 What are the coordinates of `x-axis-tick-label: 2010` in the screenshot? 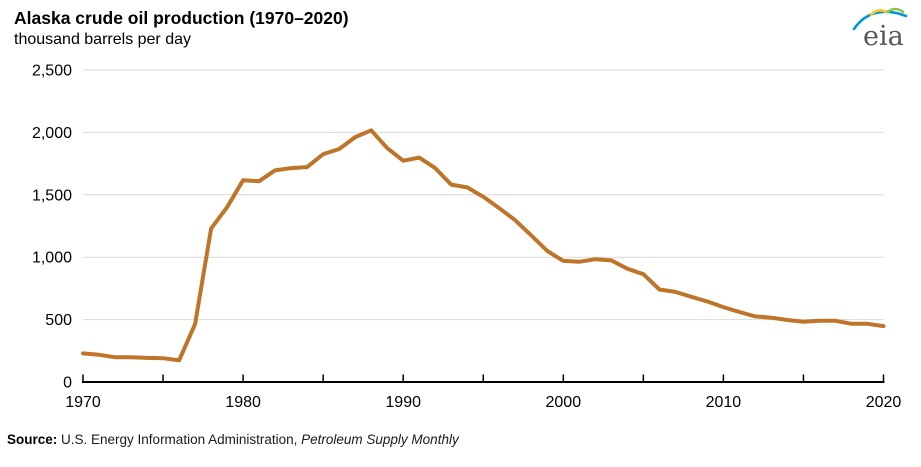 It's located at (724, 402).